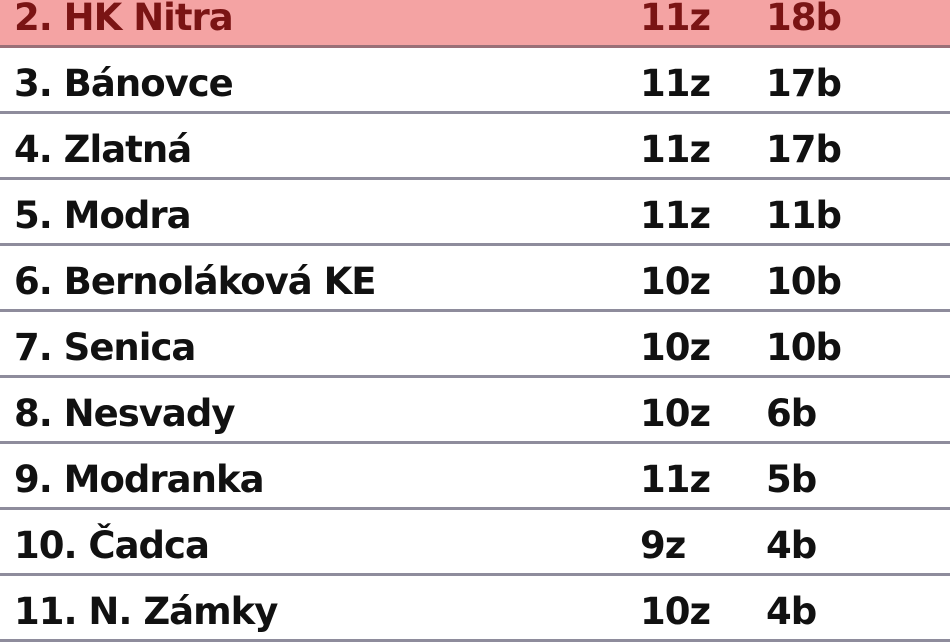 This screenshot has width=950, height=642. Describe the element at coordinates (475, 345) in the screenshot. I see `table-row: 7. Senica 10z 10b` at that location.